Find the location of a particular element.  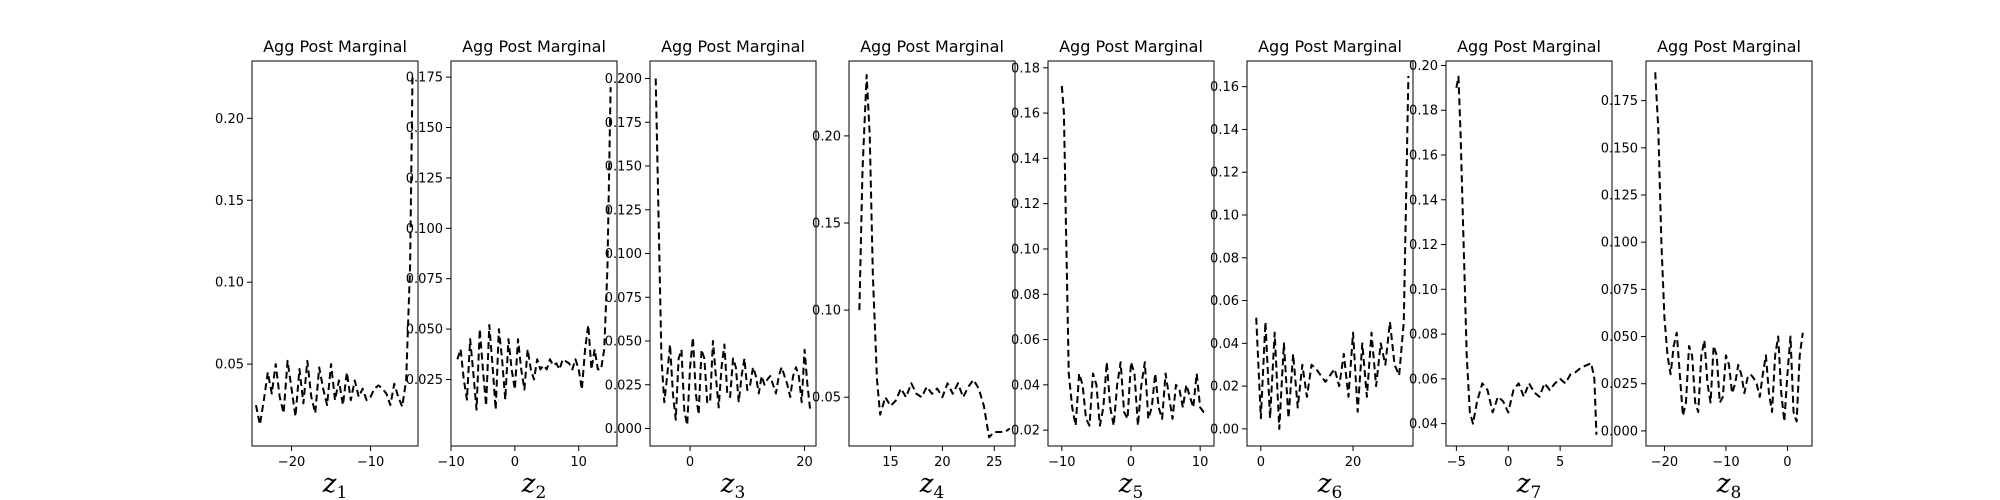

y-tick-label: 0.14 is located at coordinates (1423, 200).